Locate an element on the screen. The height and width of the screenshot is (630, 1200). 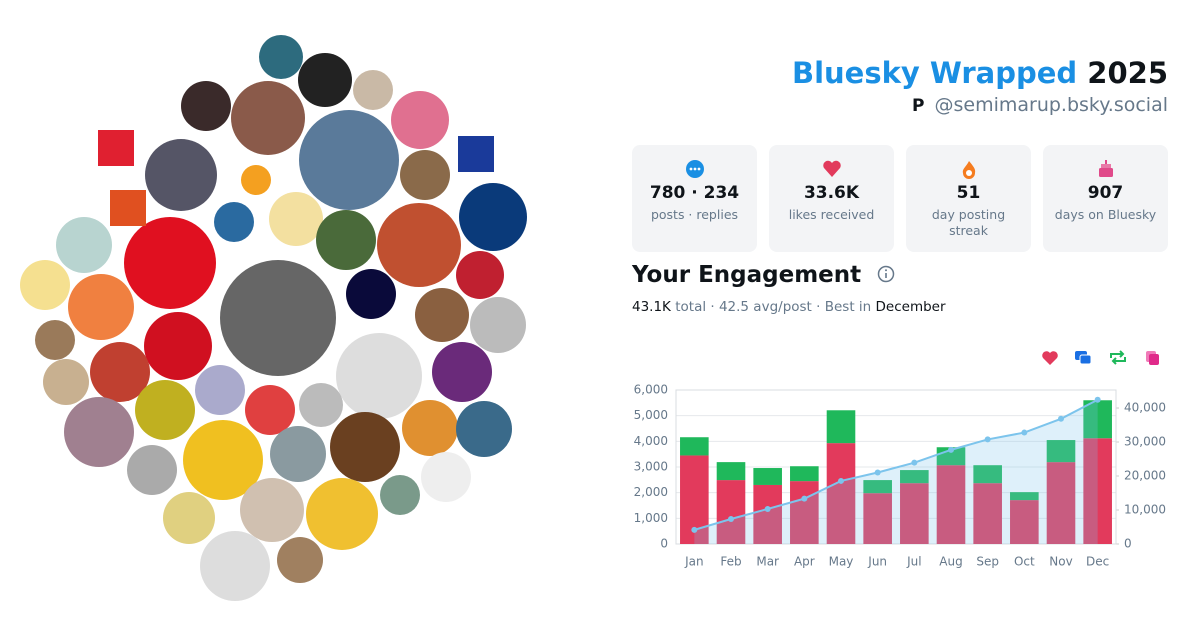
like-icon is located at coordinates (1050, 358).